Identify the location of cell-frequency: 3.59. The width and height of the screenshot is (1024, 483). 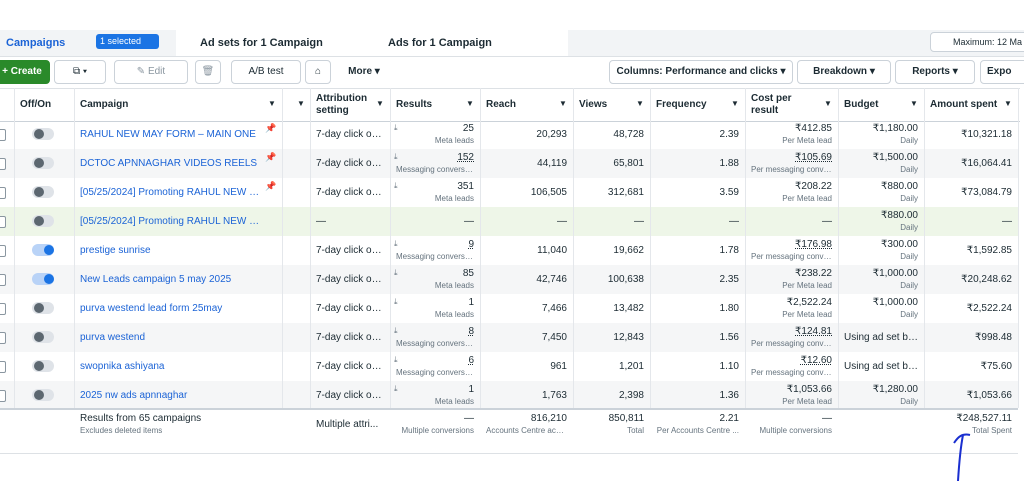
(697, 192).